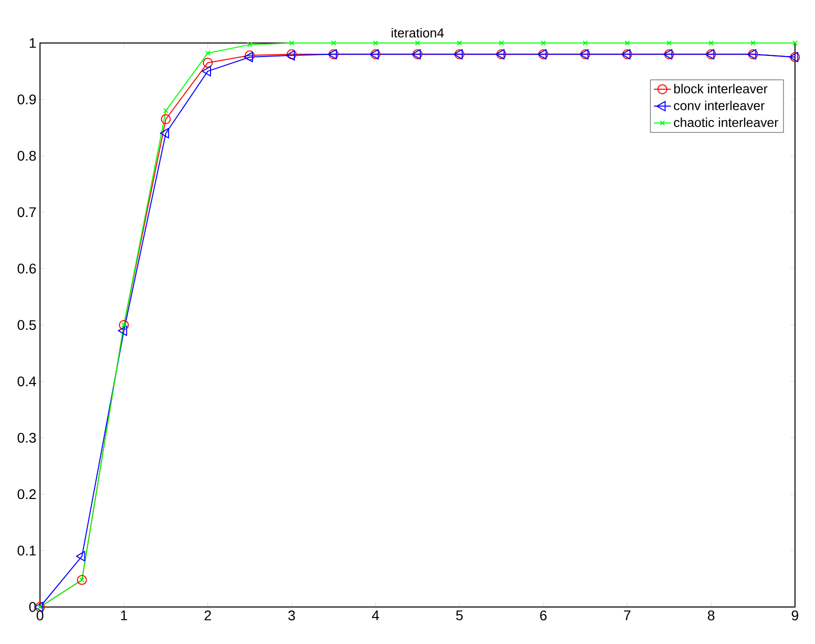 The height and width of the screenshot is (644, 815). What do you see at coordinates (376, 615) in the screenshot?
I see `x-tick-label: 4` at bounding box center [376, 615].